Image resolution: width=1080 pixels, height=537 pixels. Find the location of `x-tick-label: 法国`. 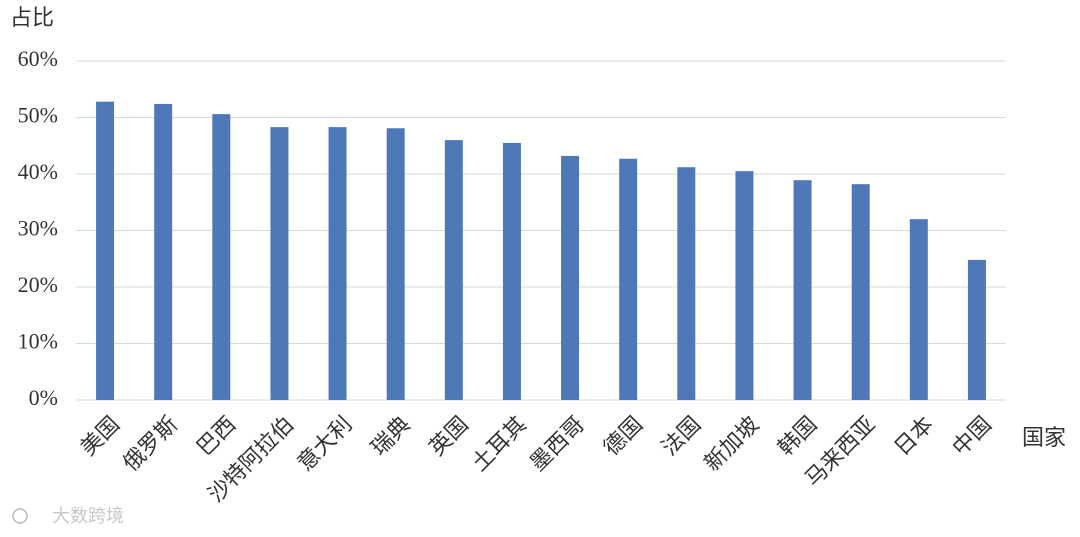

x-tick-label: 法国 is located at coordinates (681, 435).